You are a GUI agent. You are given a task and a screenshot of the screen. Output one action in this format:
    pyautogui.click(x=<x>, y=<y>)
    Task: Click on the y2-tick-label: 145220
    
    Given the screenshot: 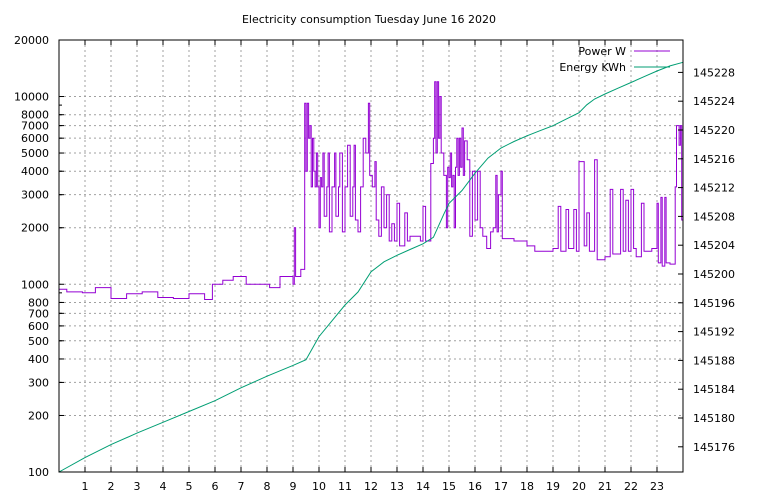 What is the action you would take?
    pyautogui.click(x=714, y=130)
    